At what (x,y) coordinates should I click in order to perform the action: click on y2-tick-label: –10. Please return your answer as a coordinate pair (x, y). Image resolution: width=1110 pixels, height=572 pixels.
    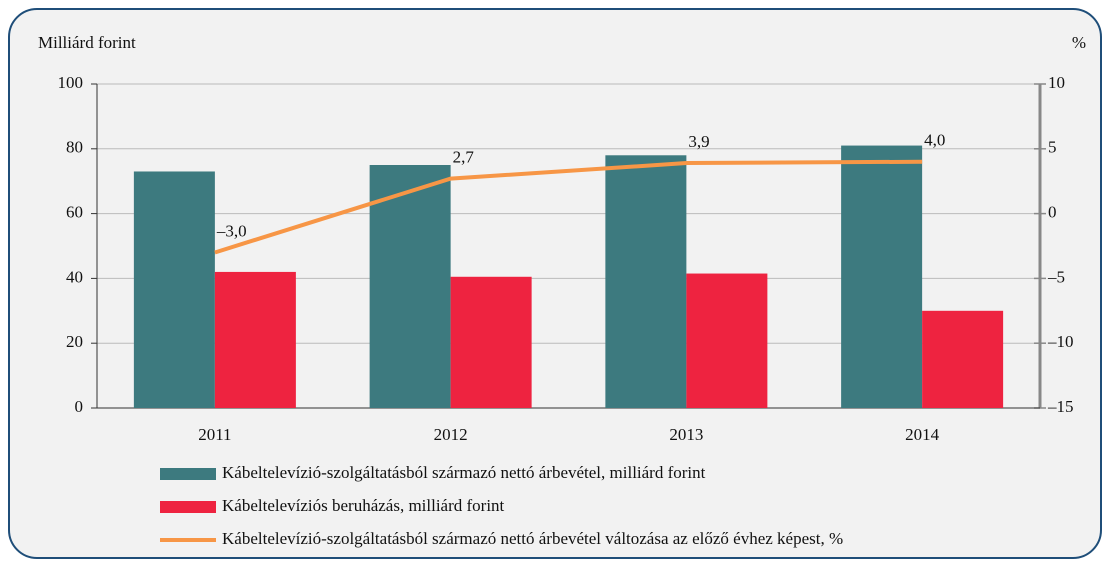
    Looking at the image, I should click on (1060, 341).